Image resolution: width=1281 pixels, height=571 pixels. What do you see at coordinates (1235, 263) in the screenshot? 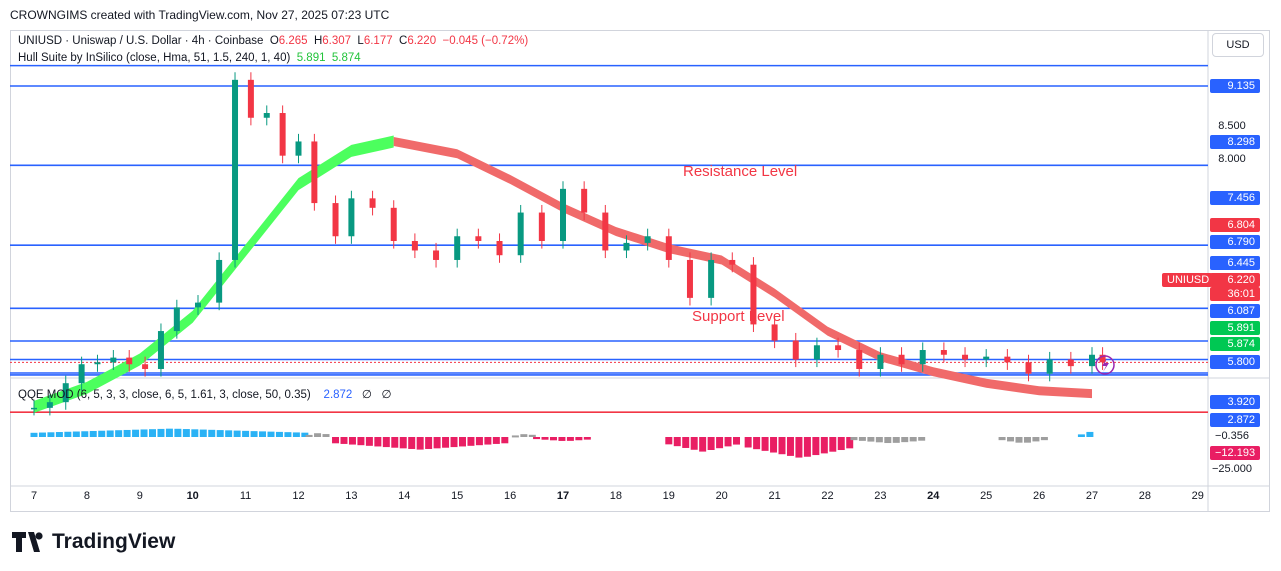
I see `price-label-6445: 6.445` at bounding box center [1235, 263].